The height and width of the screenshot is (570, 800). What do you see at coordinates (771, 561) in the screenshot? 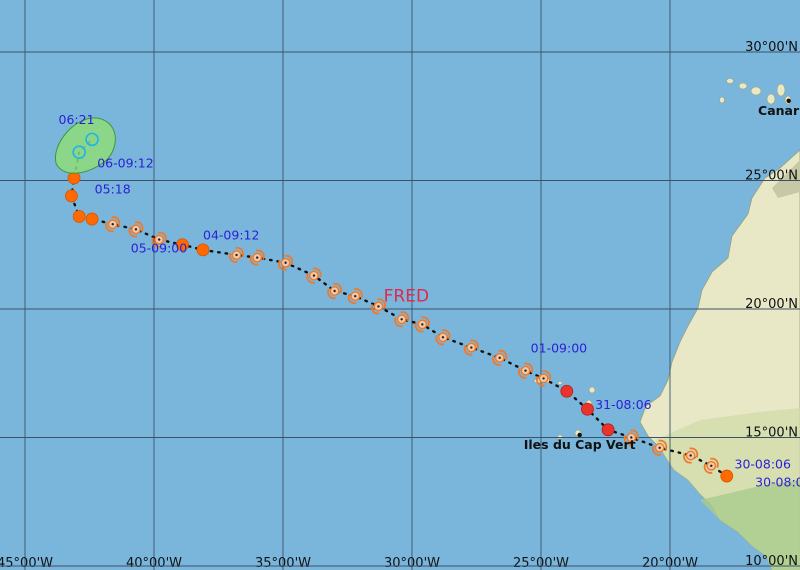
I see `latitude-label: 10°00'N` at bounding box center [771, 561].